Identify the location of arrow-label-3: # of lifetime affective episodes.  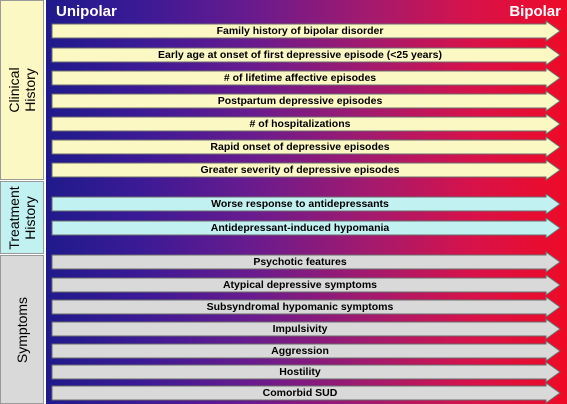
(300, 77).